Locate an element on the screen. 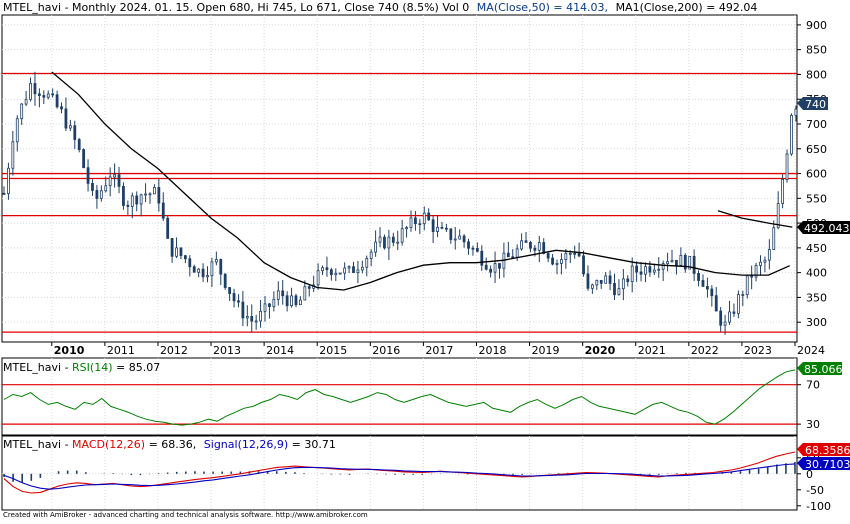  signal-line is located at coordinates (399, 476).